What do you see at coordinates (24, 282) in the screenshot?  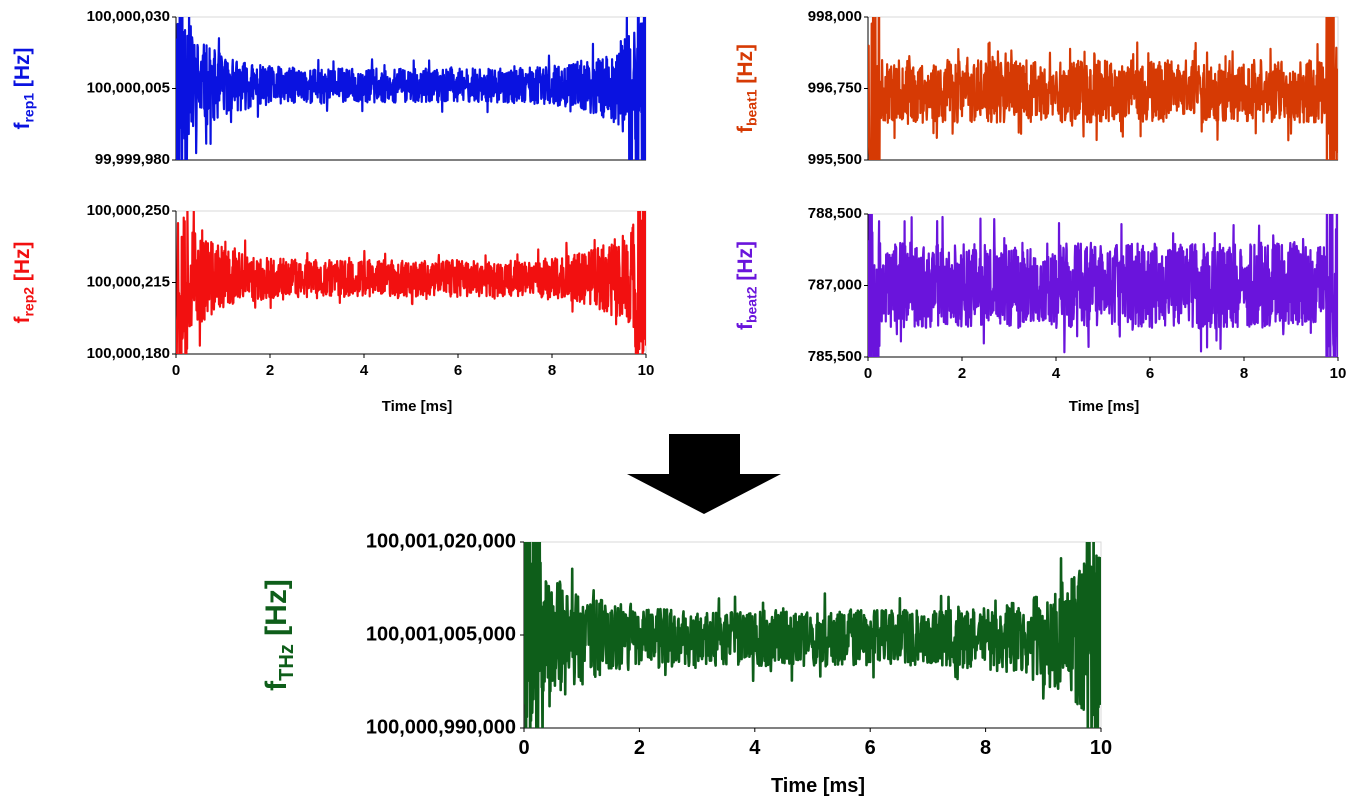 I see `y-axis-label: frep2 [Hz]` at bounding box center [24, 282].